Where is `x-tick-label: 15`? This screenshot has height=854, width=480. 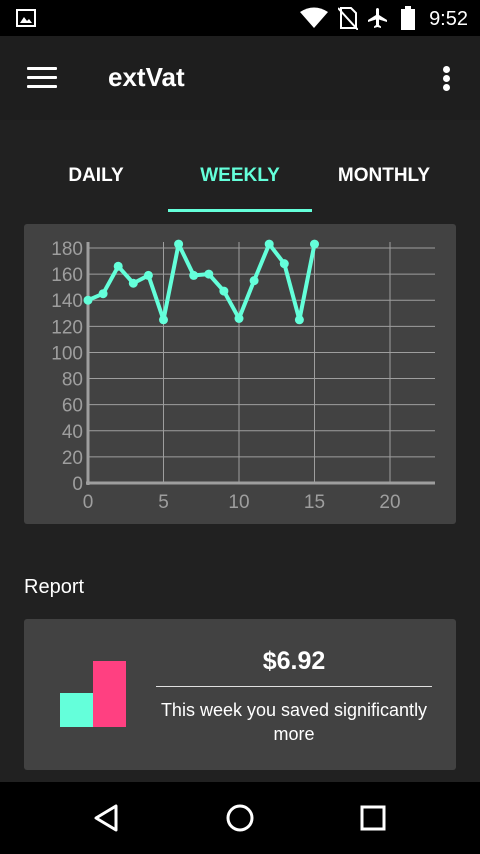 x-tick-label: 15 is located at coordinates (314, 502).